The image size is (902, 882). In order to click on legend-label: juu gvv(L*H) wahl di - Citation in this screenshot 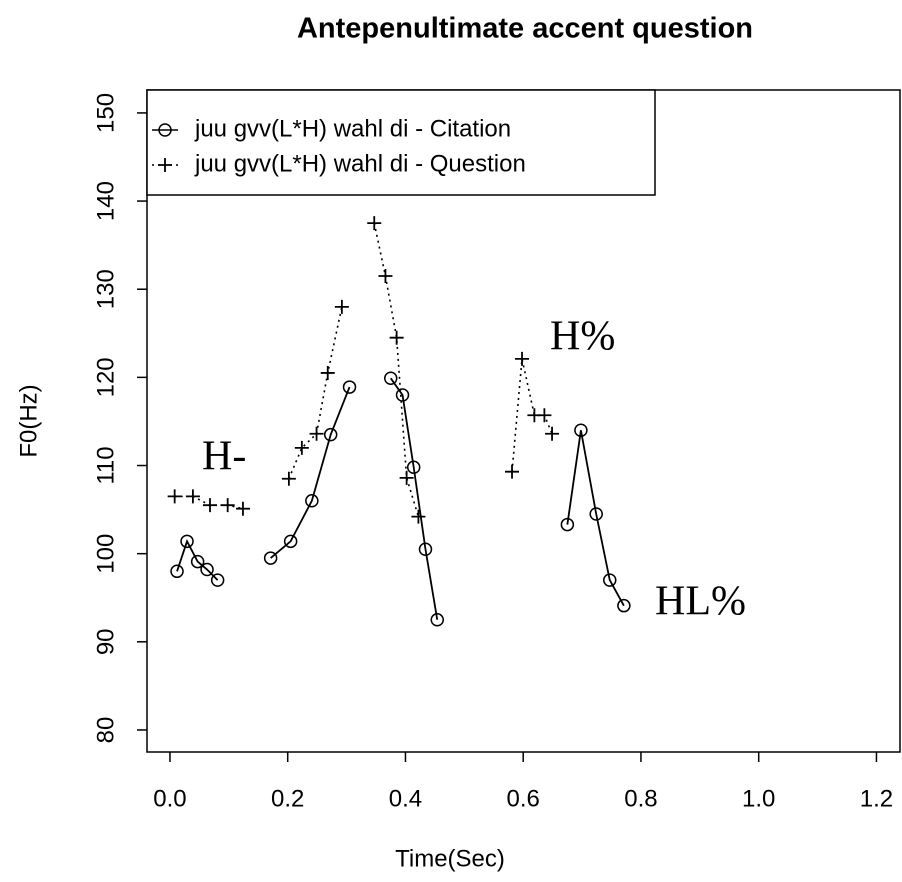, I will do `click(352, 128)`.